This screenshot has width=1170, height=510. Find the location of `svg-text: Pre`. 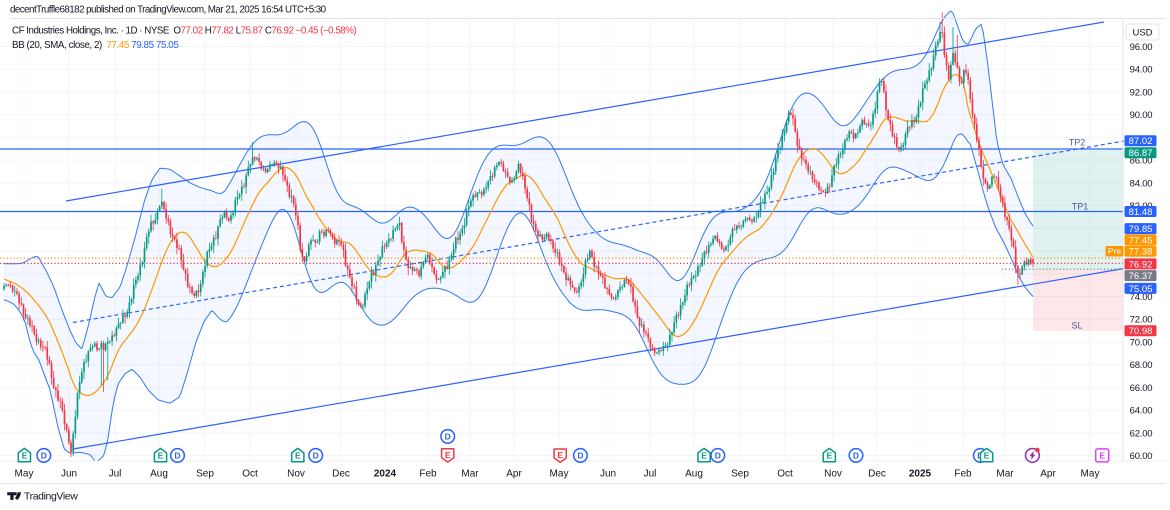

svg-text: Pre is located at coordinates (1115, 251).